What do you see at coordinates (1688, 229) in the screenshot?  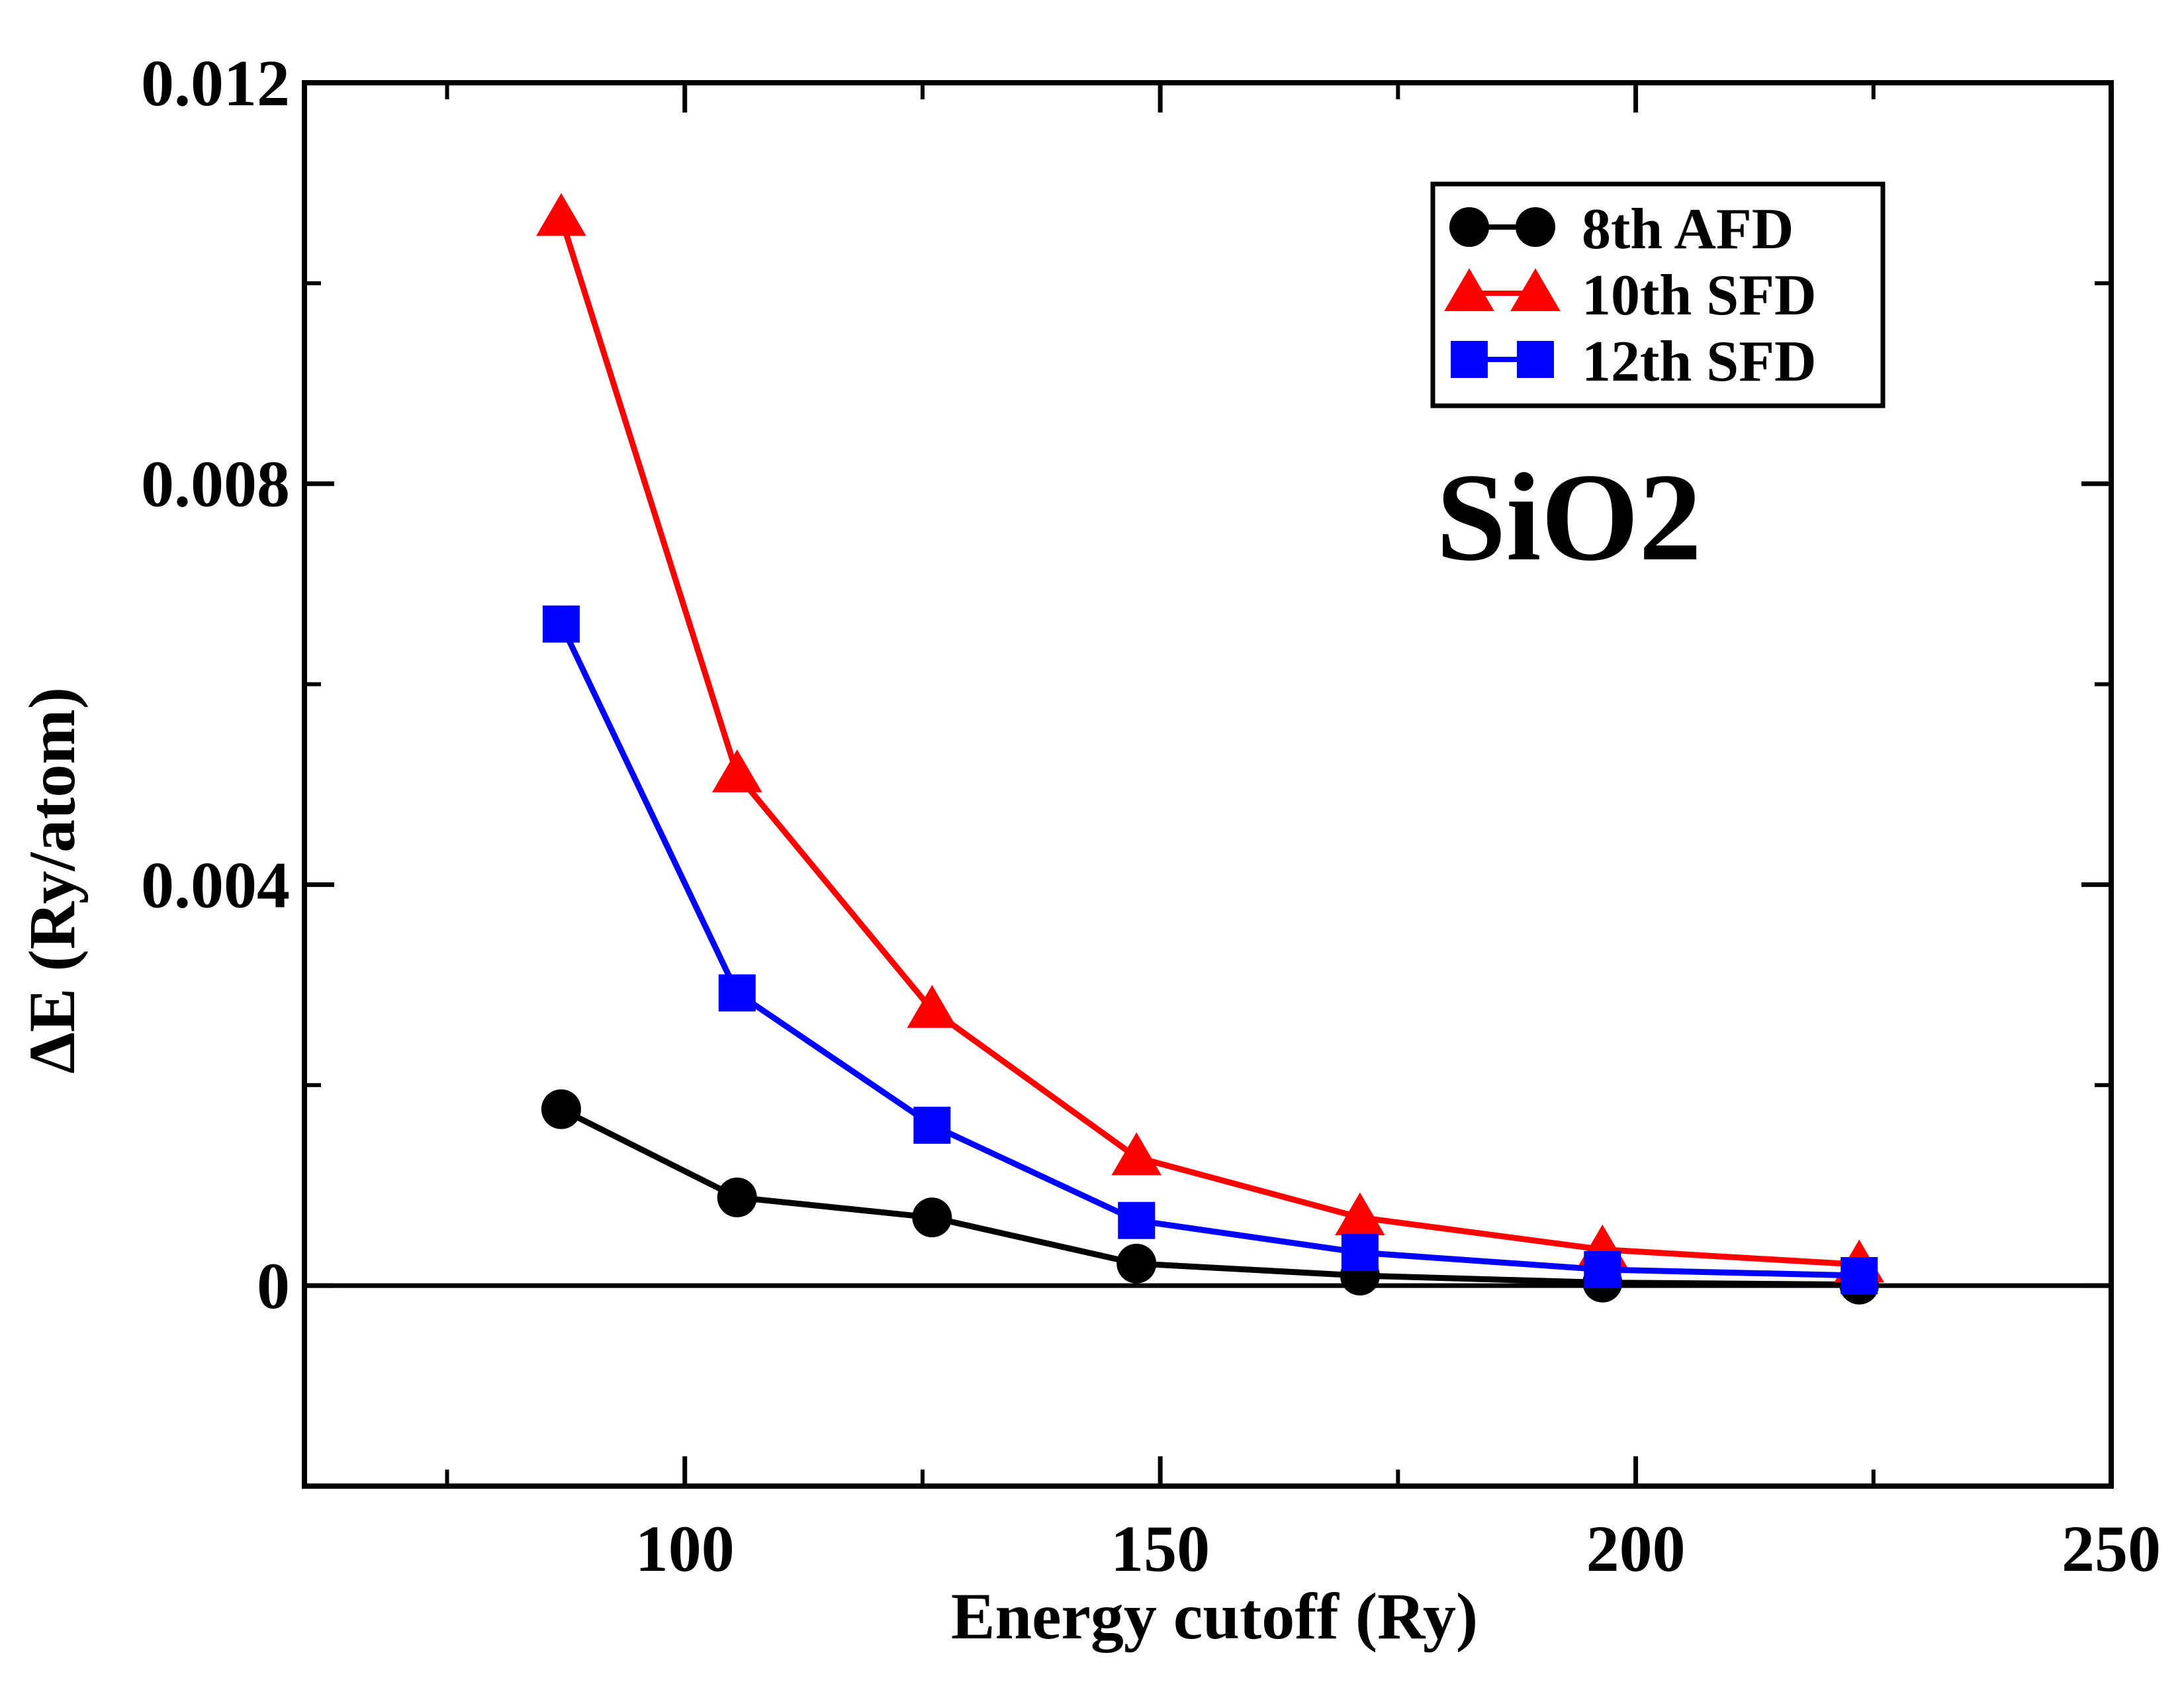 I see `legend-label: 8th AFD` at bounding box center [1688, 229].